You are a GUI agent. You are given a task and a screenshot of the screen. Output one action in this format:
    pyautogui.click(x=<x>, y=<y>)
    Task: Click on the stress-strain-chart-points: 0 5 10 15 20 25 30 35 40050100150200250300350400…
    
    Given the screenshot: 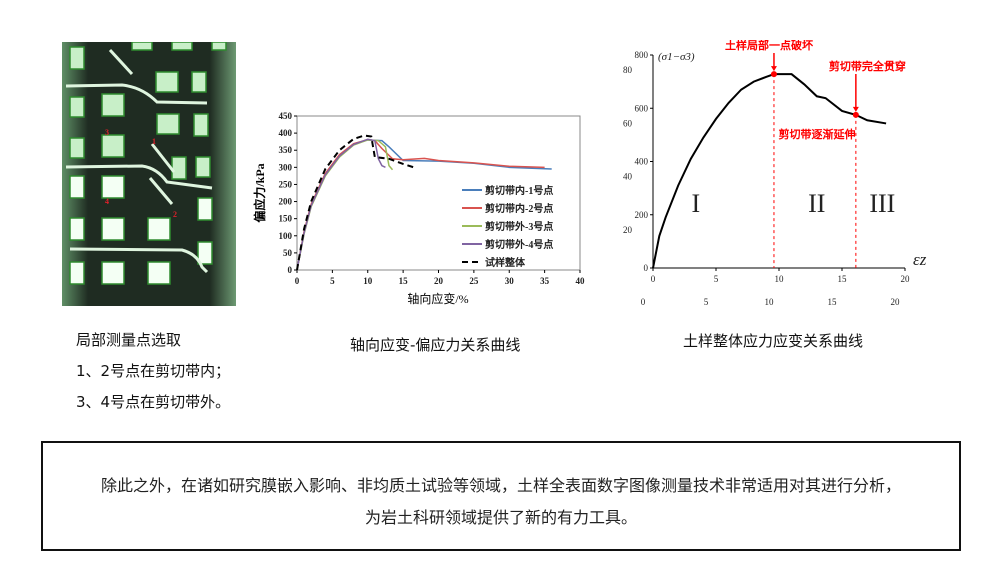 What is the action you would take?
    pyautogui.click(x=419, y=208)
    